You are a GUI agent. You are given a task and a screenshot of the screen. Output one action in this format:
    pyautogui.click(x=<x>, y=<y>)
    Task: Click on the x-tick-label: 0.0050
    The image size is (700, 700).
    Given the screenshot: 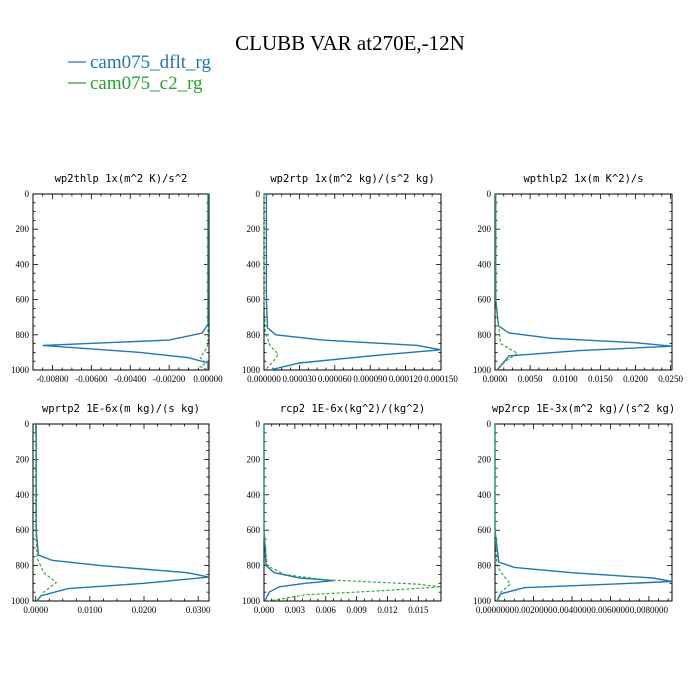 What is the action you would take?
    pyautogui.click(x=530, y=379)
    